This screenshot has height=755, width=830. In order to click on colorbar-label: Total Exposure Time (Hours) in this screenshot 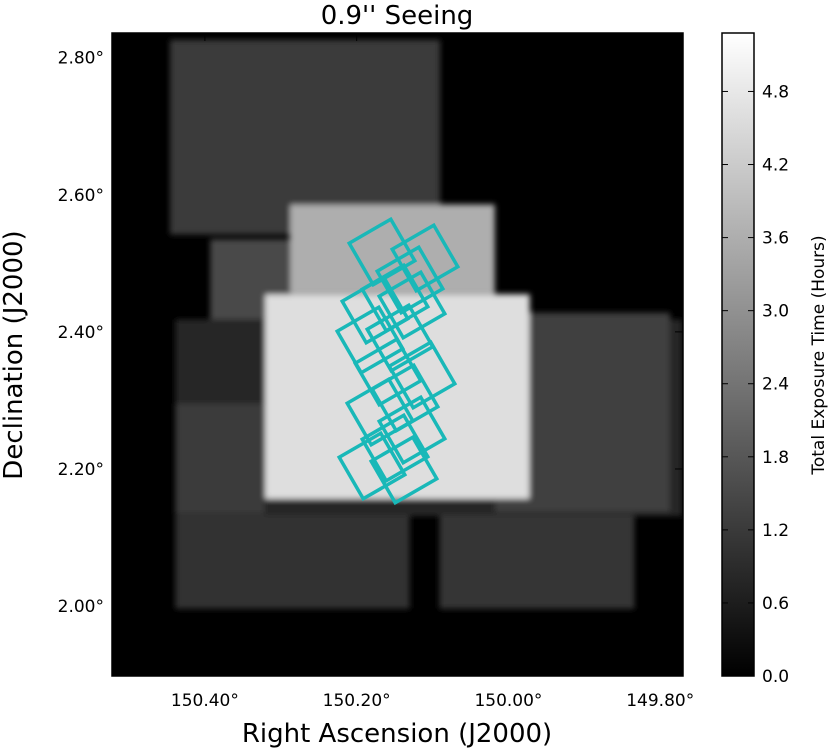, I will do `click(819, 355)`.